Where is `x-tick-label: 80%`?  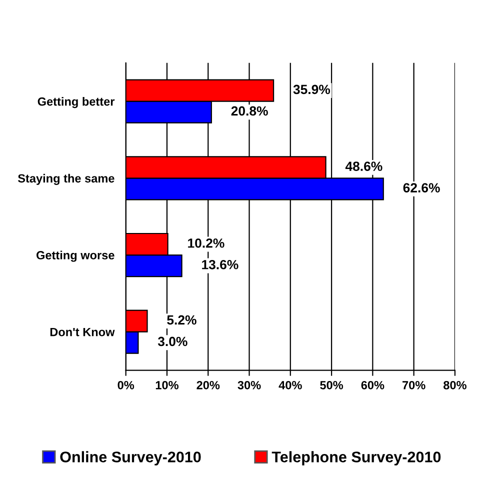 x-tick-label: 80% is located at coordinates (455, 385).